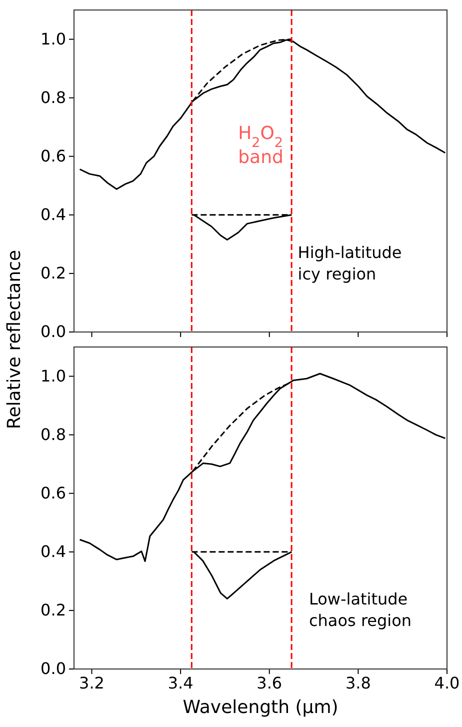 The height and width of the screenshot is (727, 462). What do you see at coordinates (269, 682) in the screenshot?
I see `x-tick-label: 3.6` at bounding box center [269, 682].